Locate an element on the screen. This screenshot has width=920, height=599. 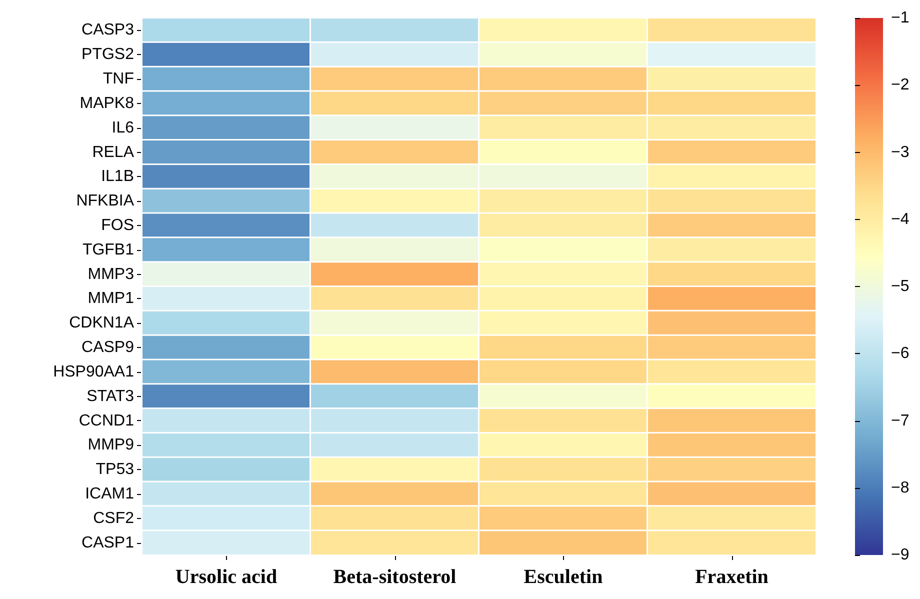
y-tick-label: IL1B is located at coordinates (117, 177).